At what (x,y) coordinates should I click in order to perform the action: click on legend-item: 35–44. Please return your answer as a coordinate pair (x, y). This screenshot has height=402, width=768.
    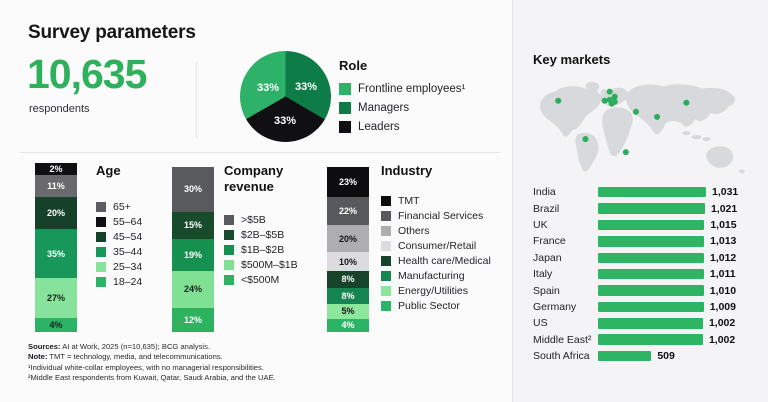
    Looking at the image, I should click on (119, 251).